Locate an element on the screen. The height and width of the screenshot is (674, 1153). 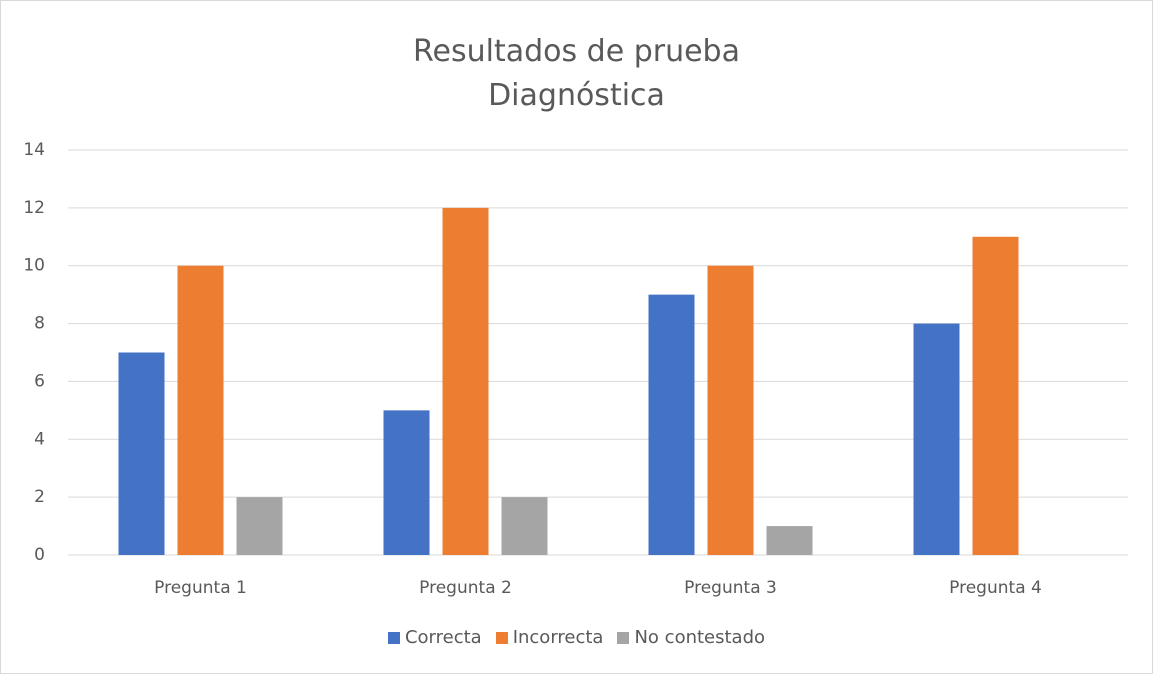
y-tick-label: 14 is located at coordinates (34, 150).